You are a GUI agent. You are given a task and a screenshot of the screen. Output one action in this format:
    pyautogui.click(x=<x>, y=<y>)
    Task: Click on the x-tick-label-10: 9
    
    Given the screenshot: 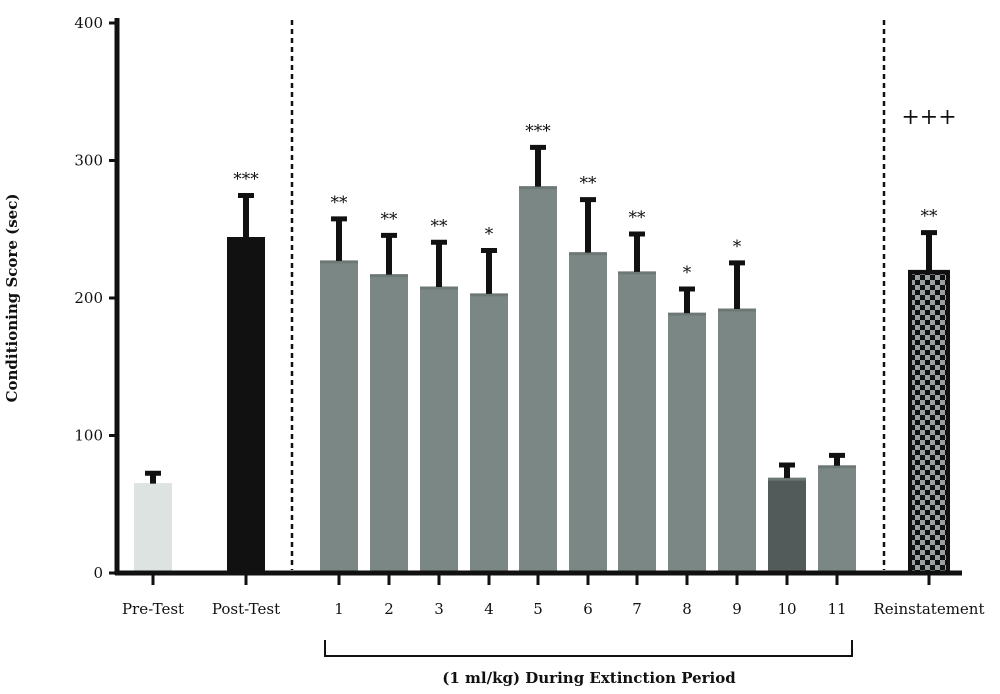 What is the action you would take?
    pyautogui.click(x=737, y=609)
    